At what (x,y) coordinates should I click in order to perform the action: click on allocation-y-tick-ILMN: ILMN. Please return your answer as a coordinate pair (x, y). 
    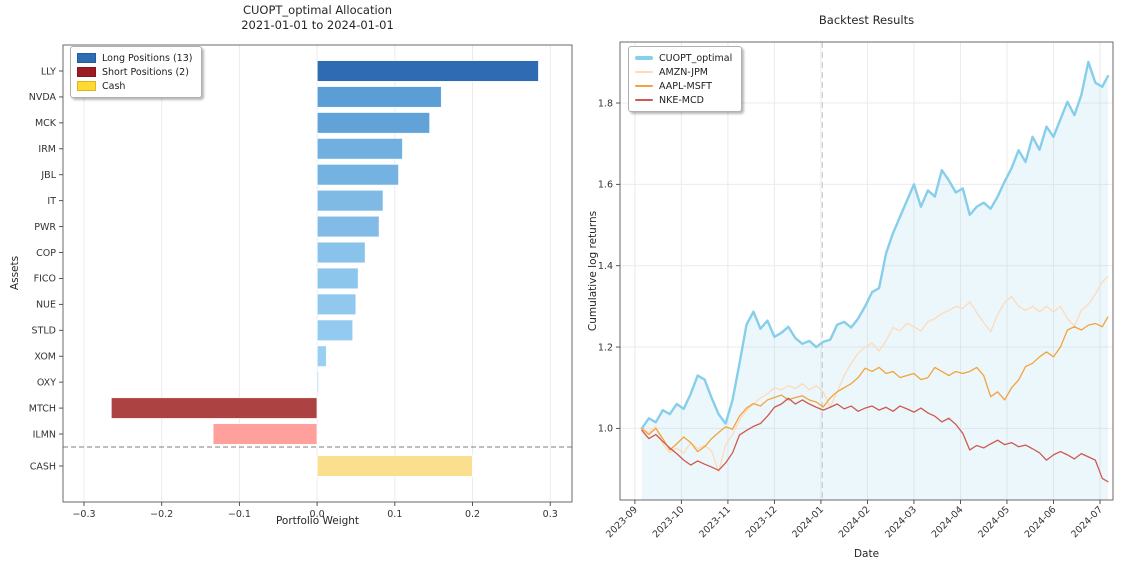
    Looking at the image, I should click on (44, 434).